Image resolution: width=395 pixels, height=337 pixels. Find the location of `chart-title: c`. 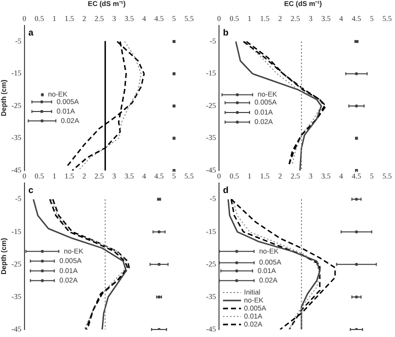

chart-title: c is located at coordinates (31, 189).